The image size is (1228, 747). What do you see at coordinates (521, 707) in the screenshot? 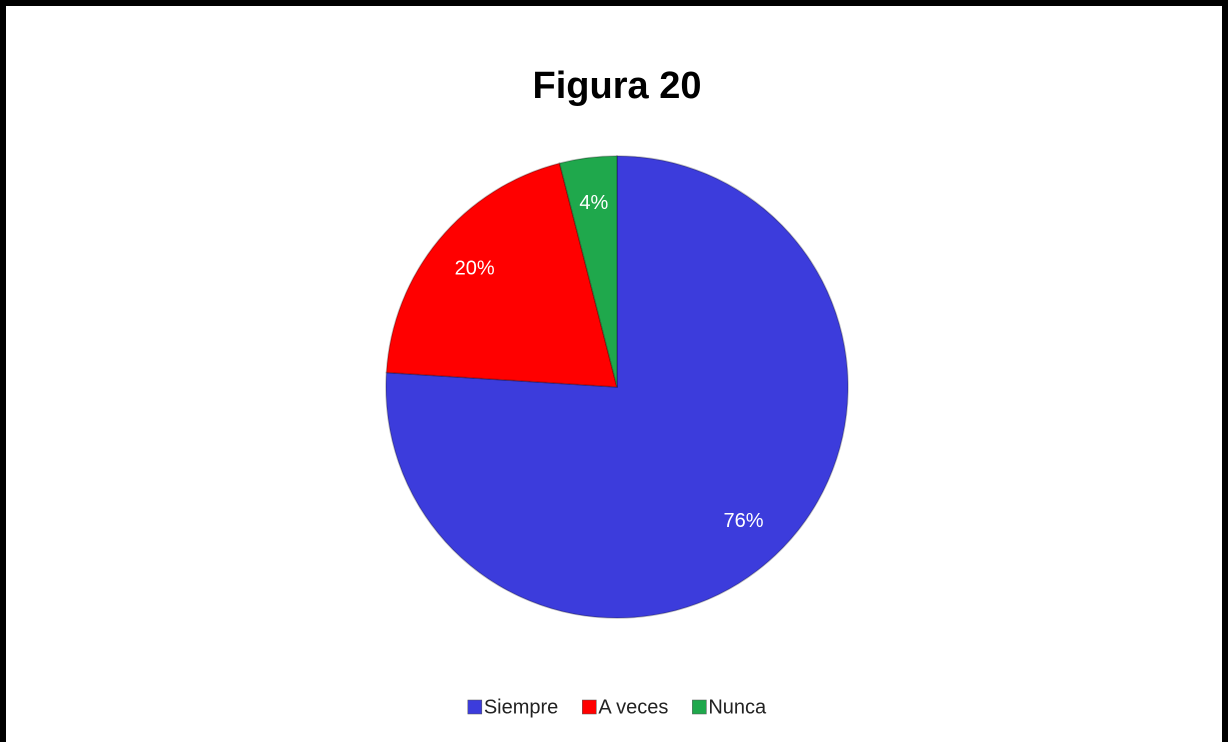
I see `legend-label: Siempre` at bounding box center [521, 707].